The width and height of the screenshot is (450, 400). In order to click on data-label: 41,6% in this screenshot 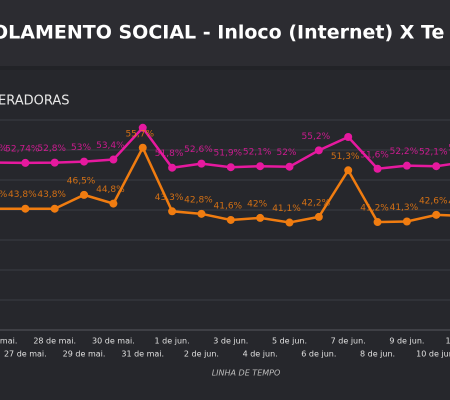, I will do `click(228, 206)`.